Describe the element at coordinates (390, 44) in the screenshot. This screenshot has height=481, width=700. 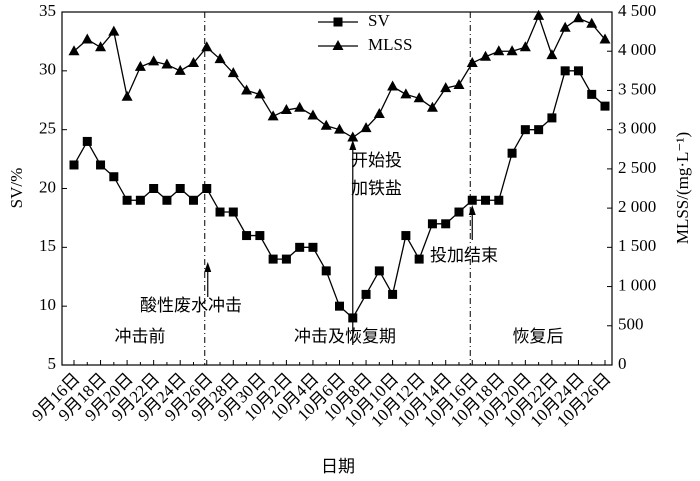
I see `legend-label: MLSS` at that location.